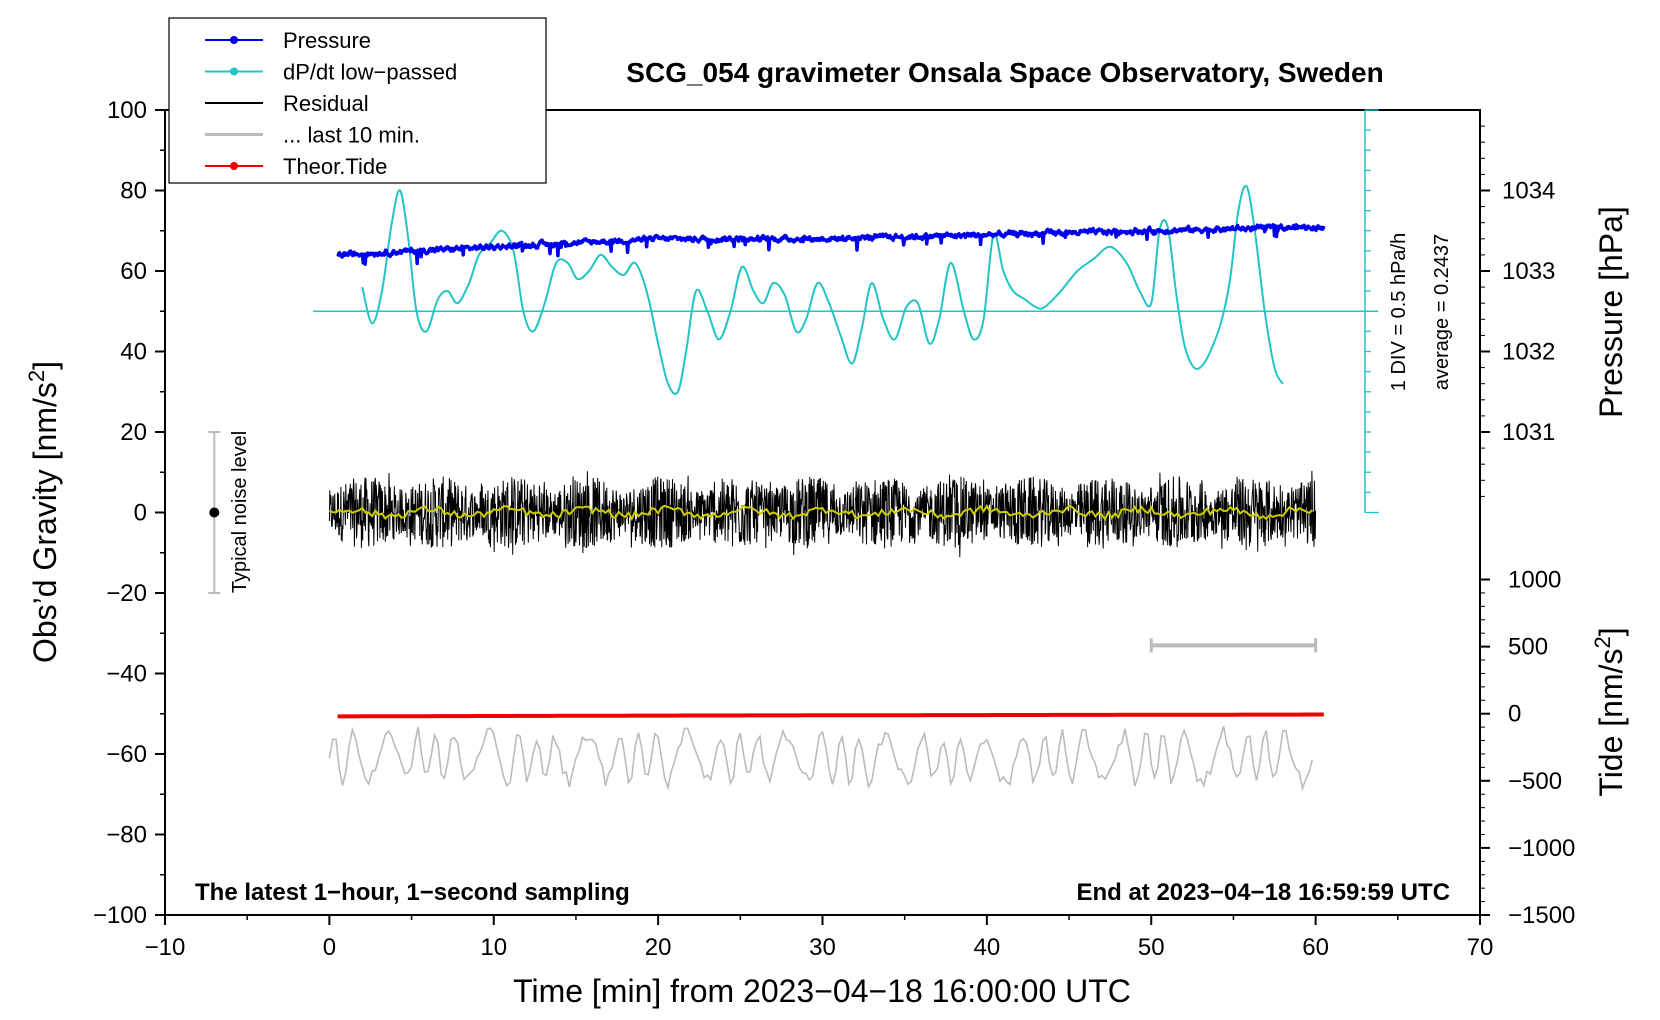  Describe the element at coordinates (493, 947) in the screenshot. I see `x-tick-label: 10` at that location.